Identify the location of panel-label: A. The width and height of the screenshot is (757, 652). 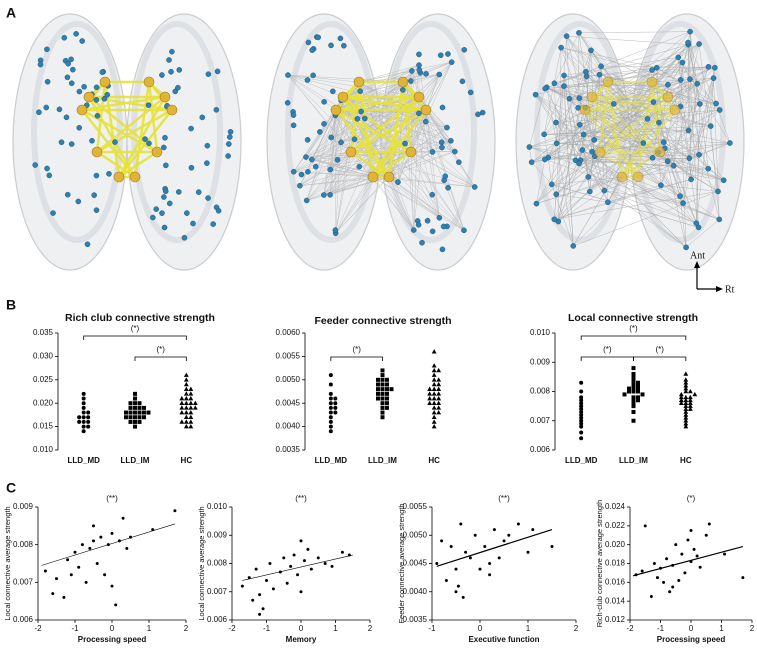
(11, 13).